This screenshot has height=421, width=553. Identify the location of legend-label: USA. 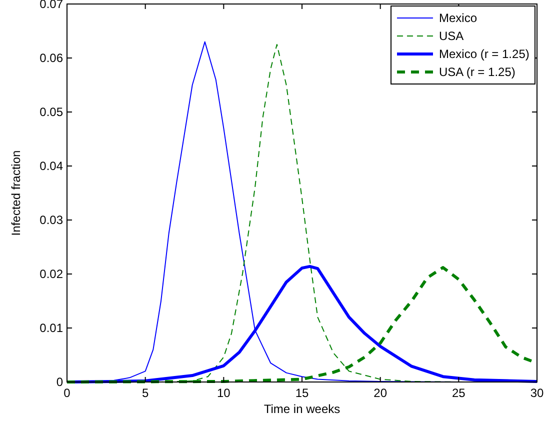
(451, 36).